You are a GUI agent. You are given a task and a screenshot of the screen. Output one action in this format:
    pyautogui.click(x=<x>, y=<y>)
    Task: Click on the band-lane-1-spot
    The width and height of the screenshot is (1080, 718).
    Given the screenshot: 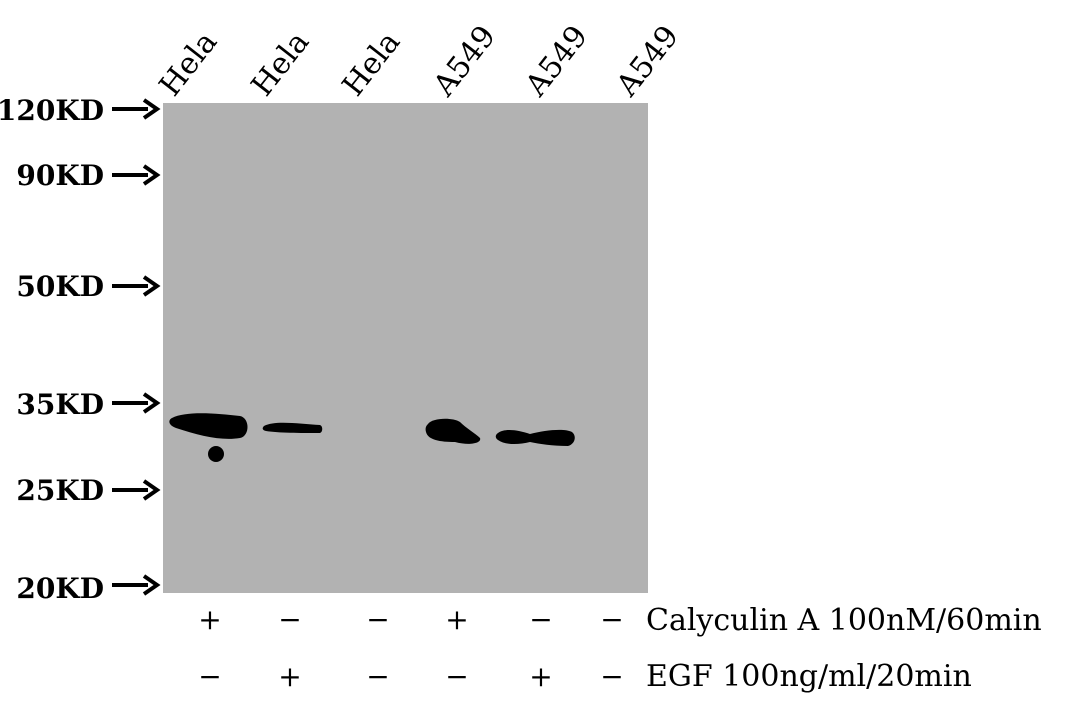 What is the action you would take?
    pyautogui.click(x=216, y=454)
    